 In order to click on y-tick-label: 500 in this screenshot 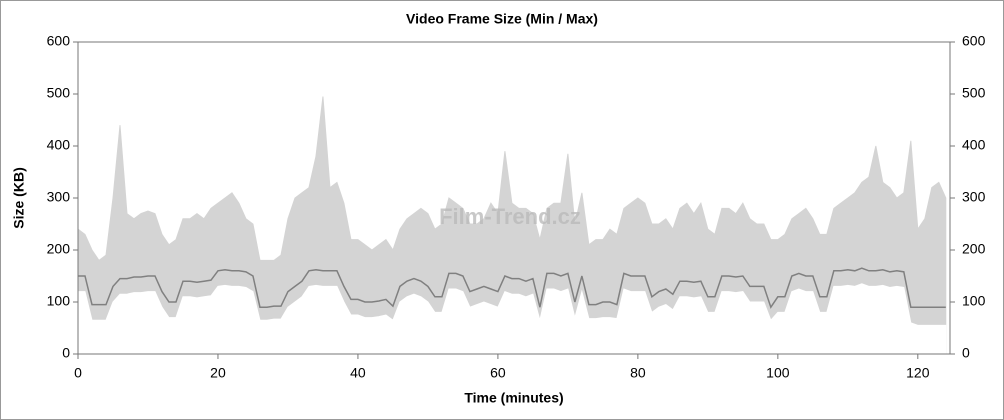, I will do `click(59, 93)`.